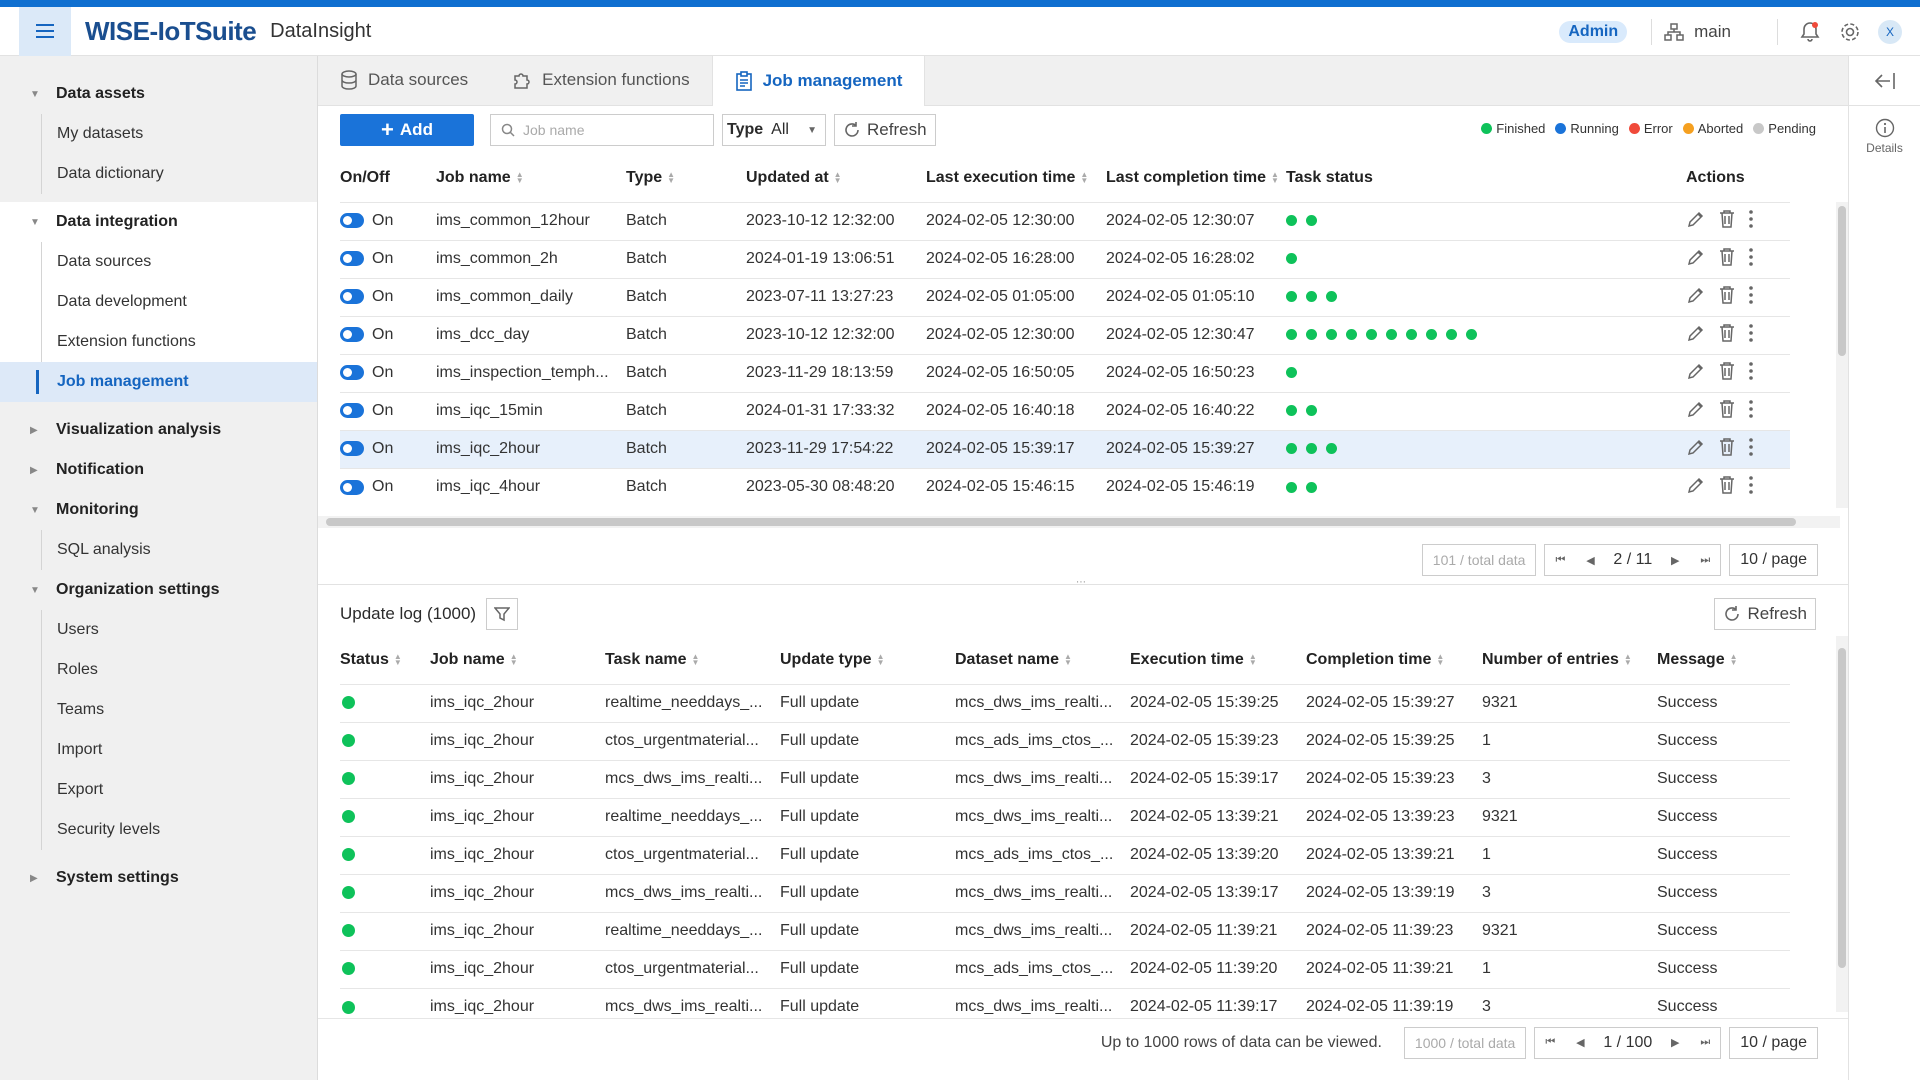 The height and width of the screenshot is (1080, 1920). What do you see at coordinates (774, 130) in the screenshot?
I see `type-filter-select: Type All ▼` at bounding box center [774, 130].